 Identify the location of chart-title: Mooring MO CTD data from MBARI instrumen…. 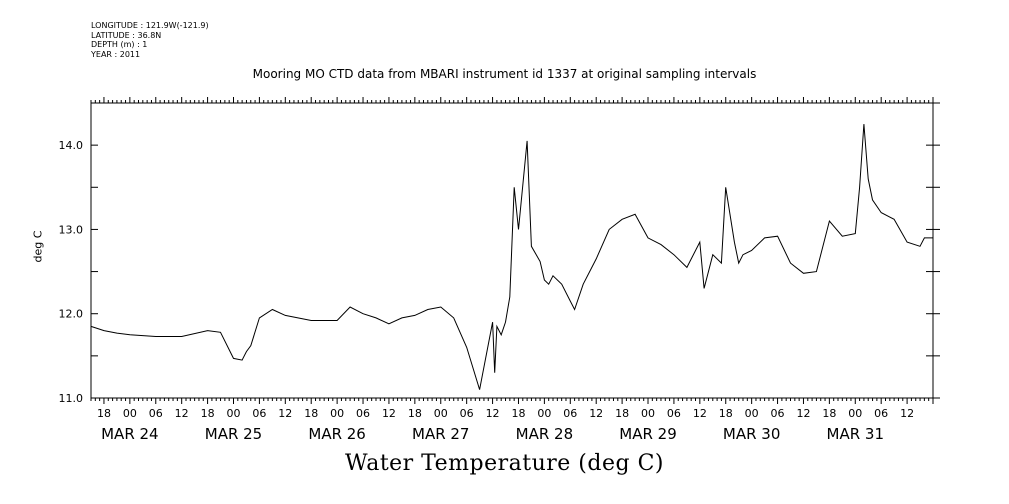
(504, 74).